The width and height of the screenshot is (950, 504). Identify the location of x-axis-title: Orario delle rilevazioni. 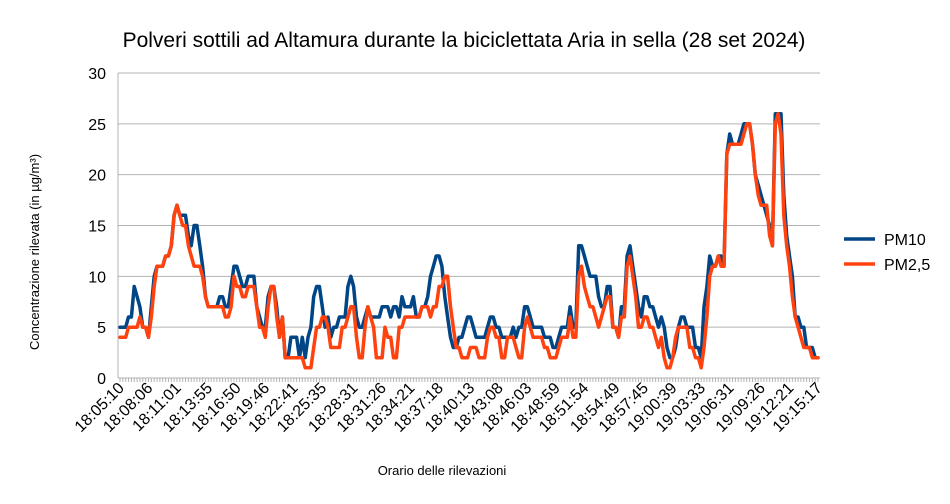
(442, 470).